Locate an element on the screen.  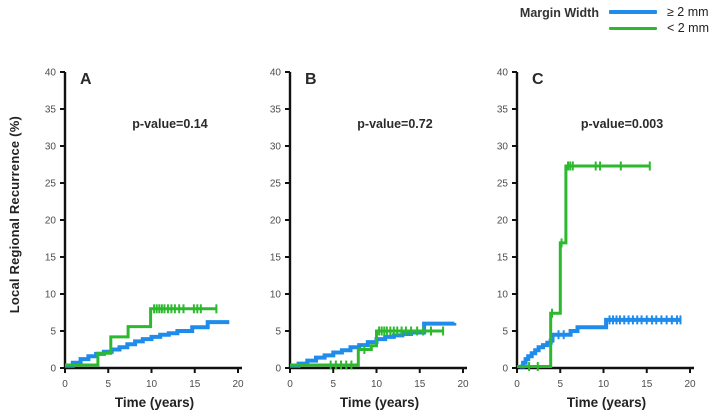
panel-letter: B is located at coordinates (311, 79).